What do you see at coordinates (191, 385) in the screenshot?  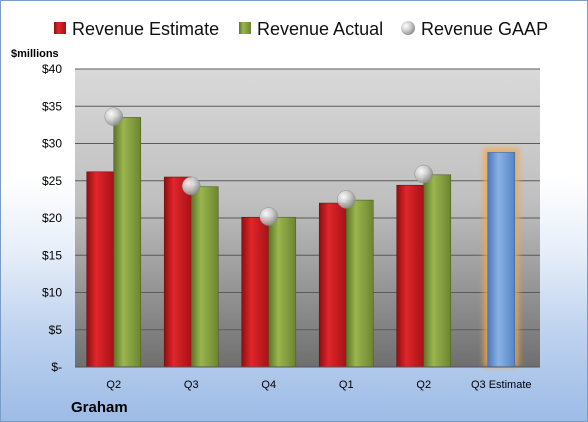 I see `x-tick-label: Q3` at bounding box center [191, 385].